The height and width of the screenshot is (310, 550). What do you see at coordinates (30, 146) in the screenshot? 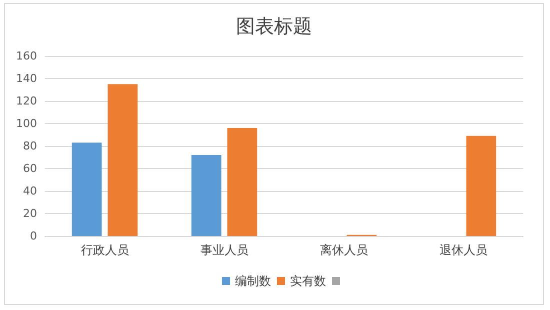
I see `y-tick-label: 80` at bounding box center [30, 146].